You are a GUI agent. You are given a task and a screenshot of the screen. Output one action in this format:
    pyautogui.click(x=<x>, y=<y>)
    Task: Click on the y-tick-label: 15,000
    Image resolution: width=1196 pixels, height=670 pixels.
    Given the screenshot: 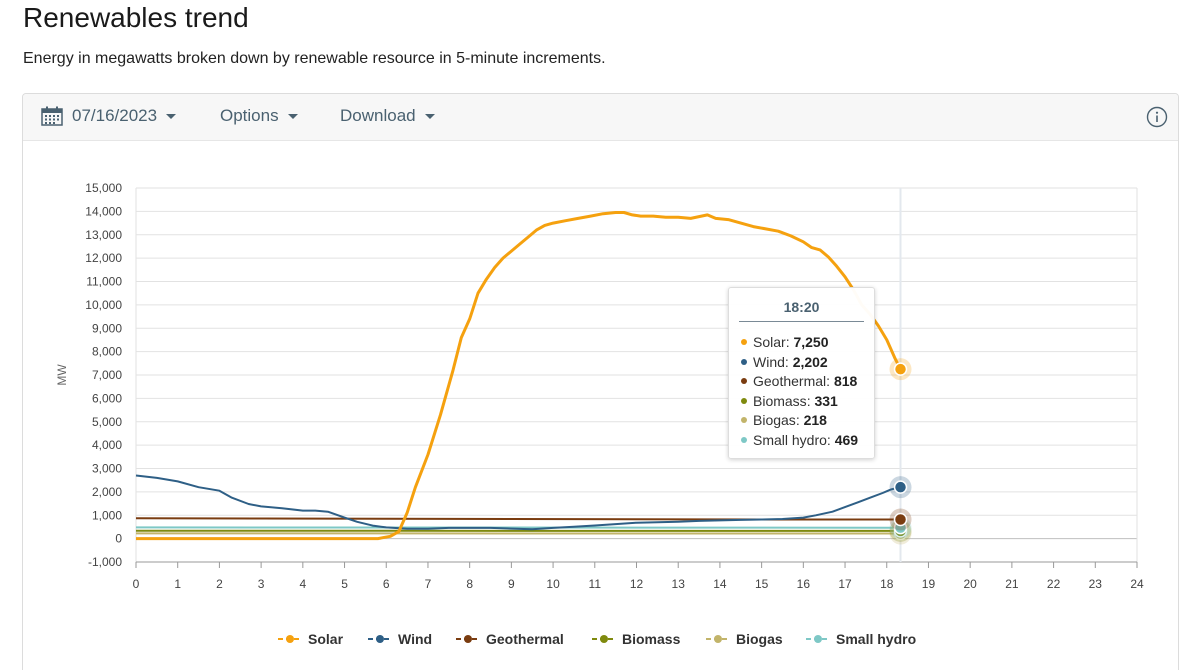 What is the action you would take?
    pyautogui.click(x=103, y=188)
    